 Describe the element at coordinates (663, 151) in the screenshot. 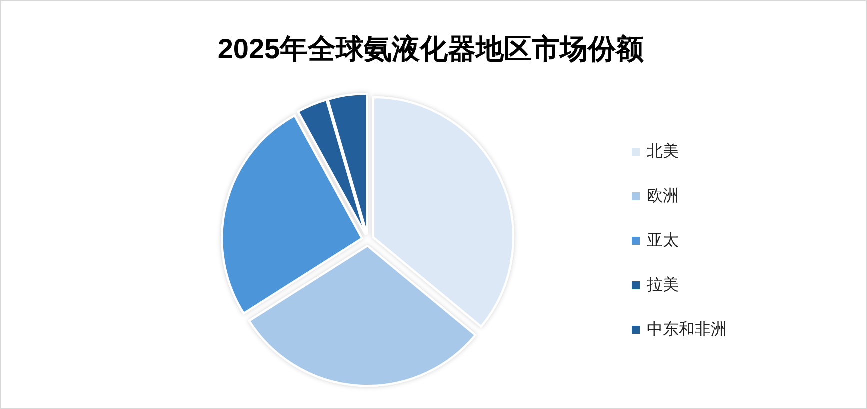

I see `legend-label: 北美` at that location.